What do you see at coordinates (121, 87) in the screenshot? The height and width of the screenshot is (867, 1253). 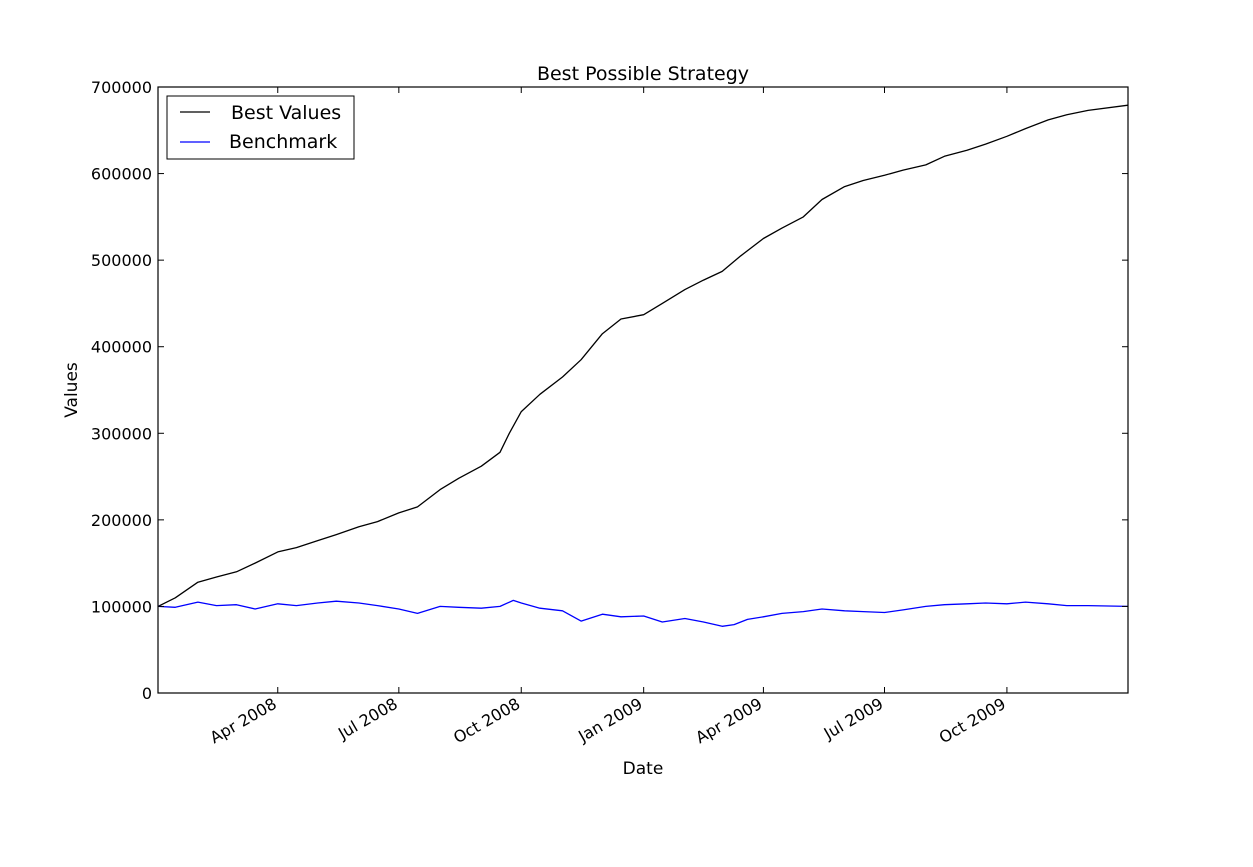 I see `y-tick-label: 700000` at bounding box center [121, 87].